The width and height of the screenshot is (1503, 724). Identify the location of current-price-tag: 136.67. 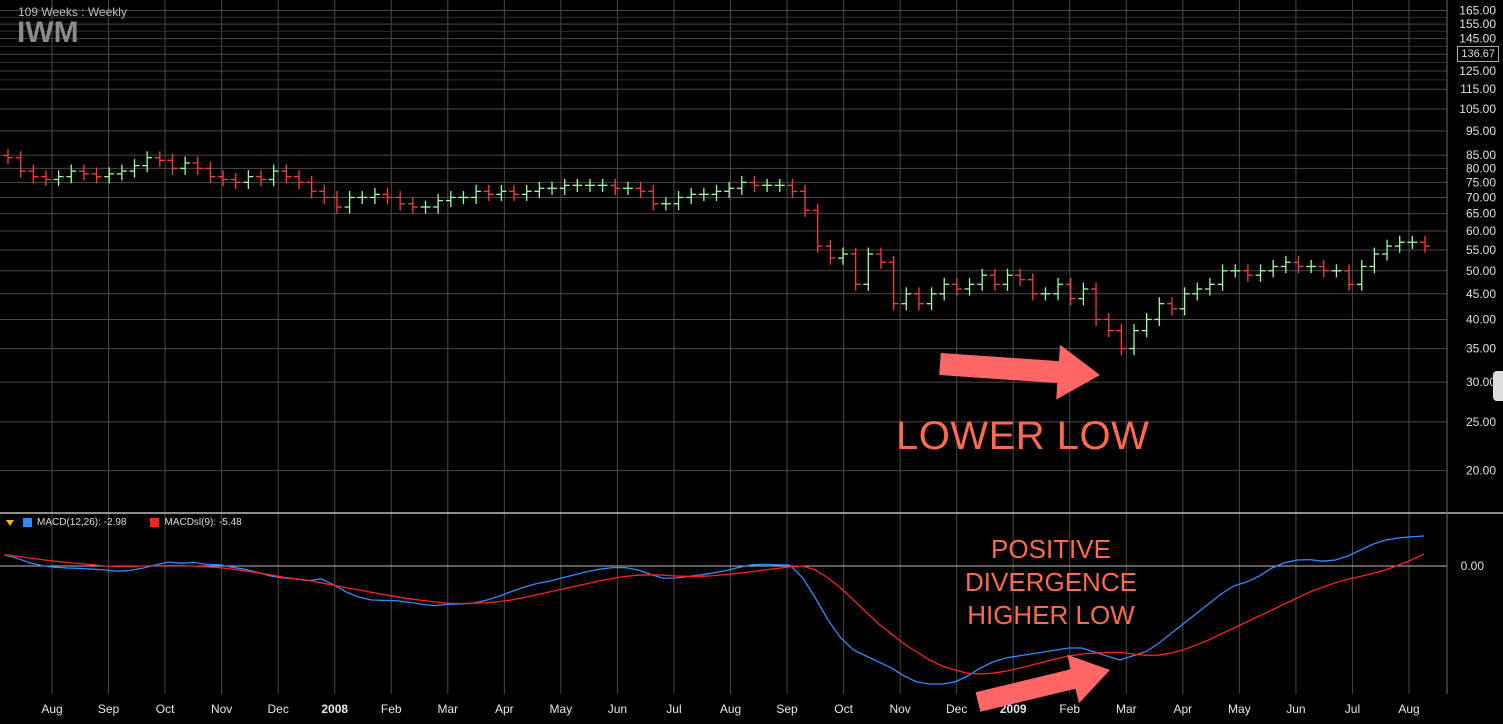
(1478, 54).